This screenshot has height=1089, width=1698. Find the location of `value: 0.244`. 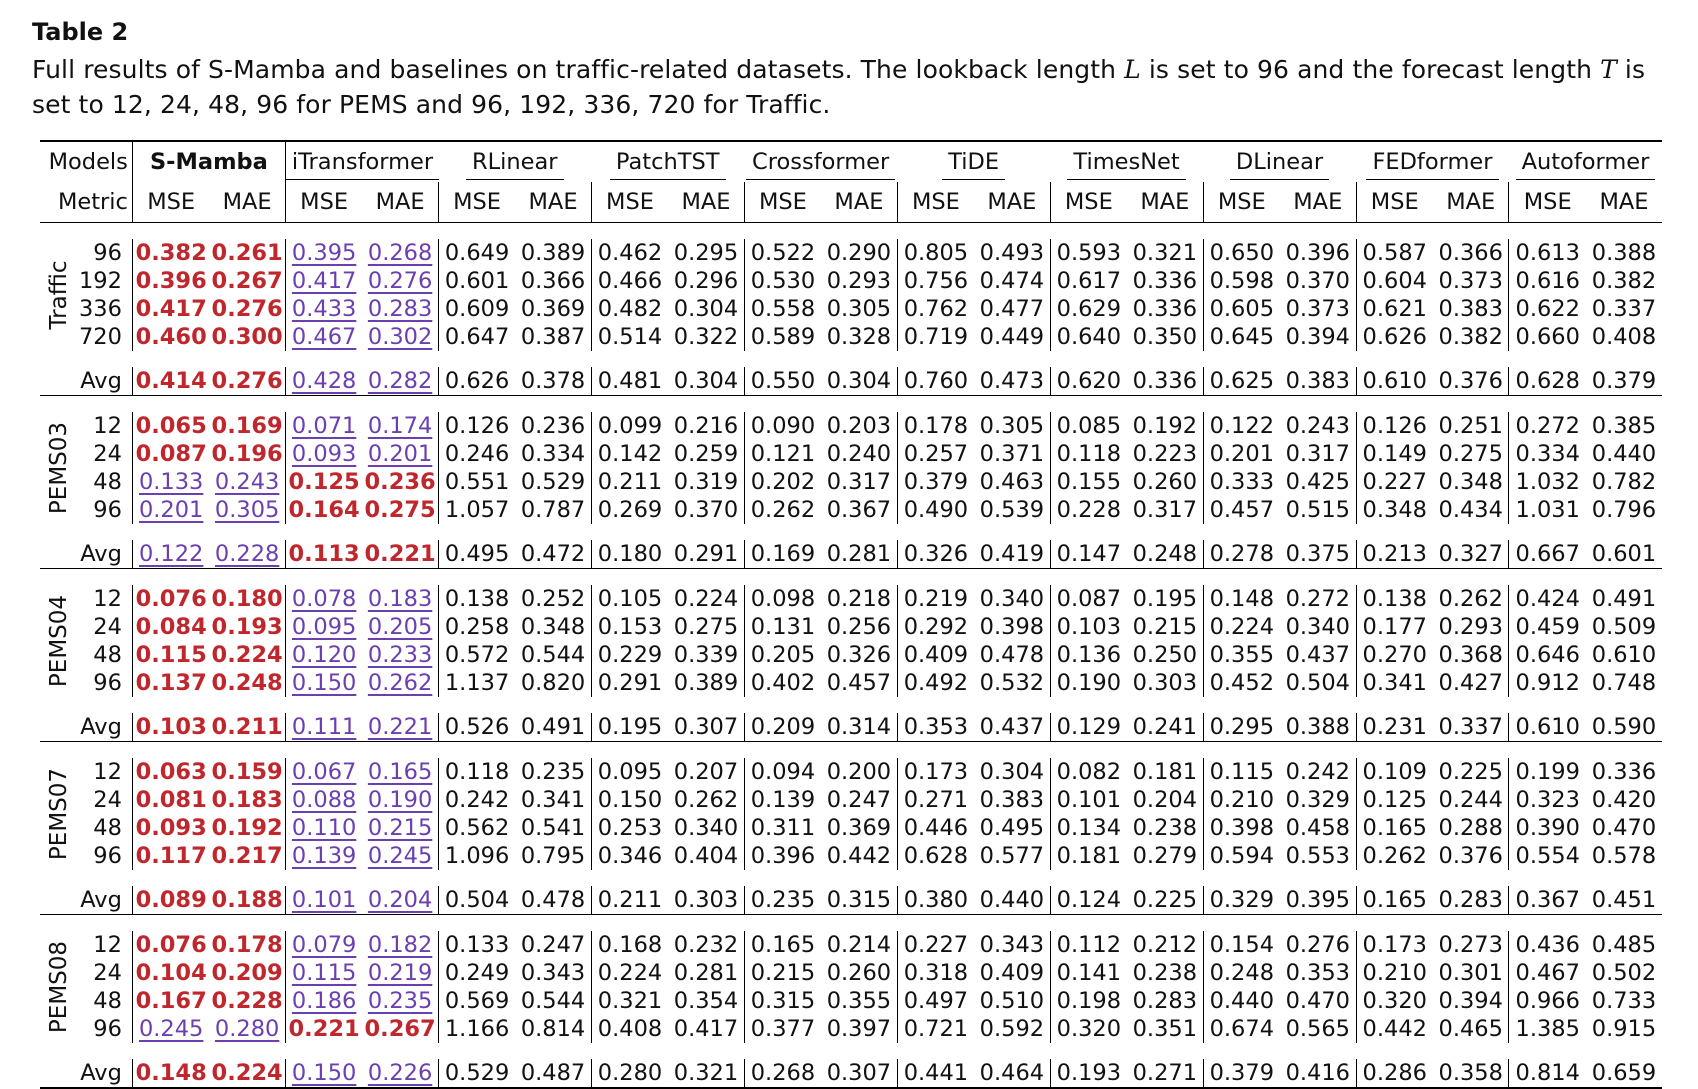

value: 0.244 is located at coordinates (1470, 800).